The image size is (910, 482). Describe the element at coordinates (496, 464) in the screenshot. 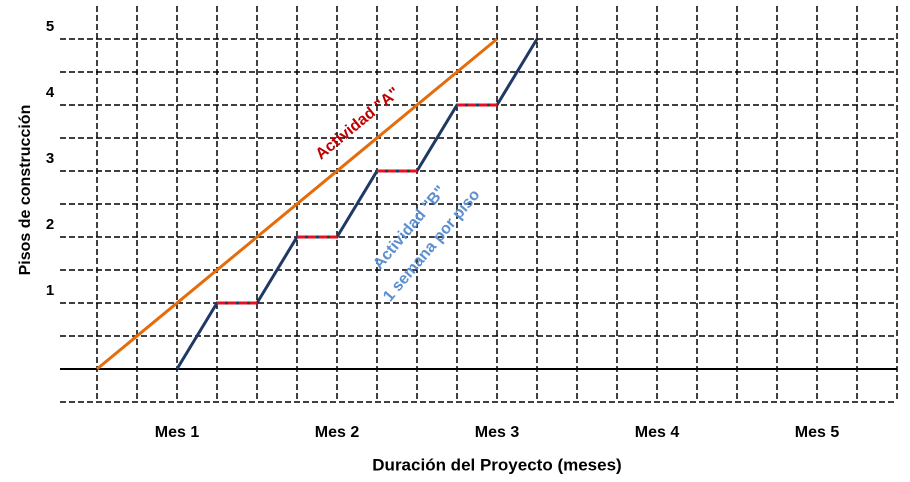

I see `x-axis-title: Duración del Proyecto (meses)` at that location.